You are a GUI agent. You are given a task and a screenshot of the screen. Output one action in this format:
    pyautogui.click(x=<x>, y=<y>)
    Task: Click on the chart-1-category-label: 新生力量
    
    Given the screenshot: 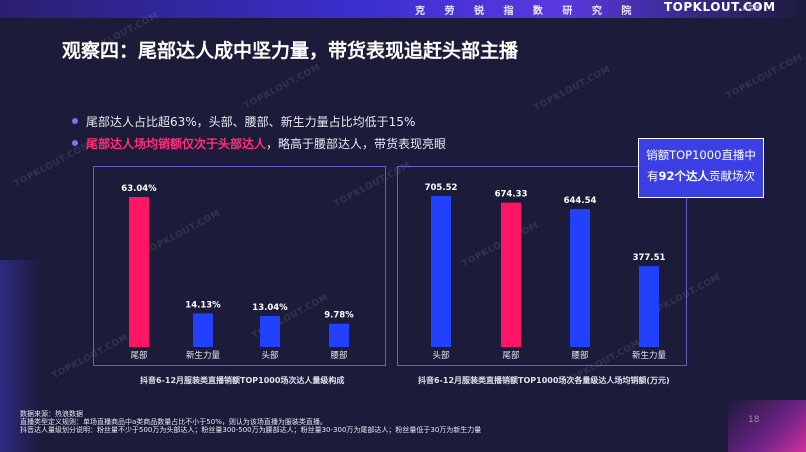 What is the action you would take?
    pyautogui.click(x=203, y=355)
    